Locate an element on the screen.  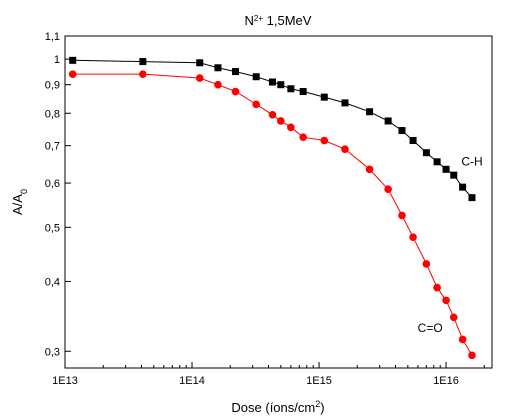
x-tick-label: 1E14 is located at coordinates (192, 381).